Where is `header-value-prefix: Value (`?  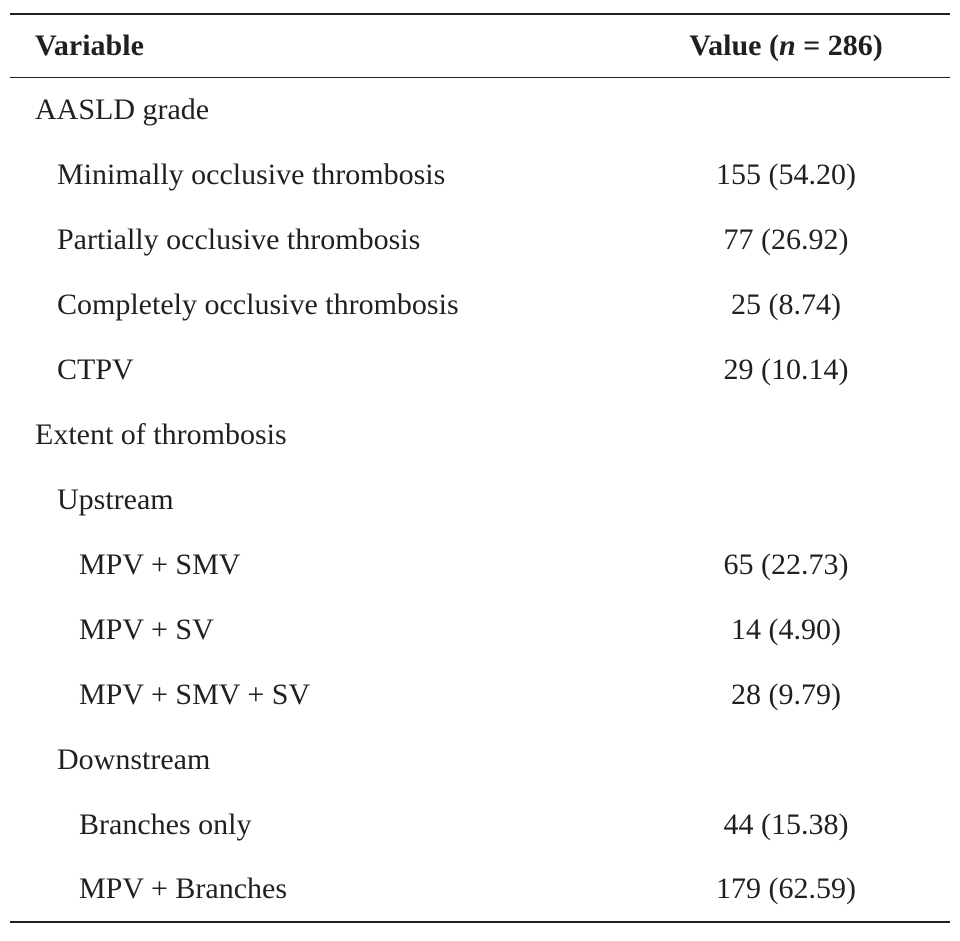 header-value-prefix: Value ( is located at coordinates (734, 45).